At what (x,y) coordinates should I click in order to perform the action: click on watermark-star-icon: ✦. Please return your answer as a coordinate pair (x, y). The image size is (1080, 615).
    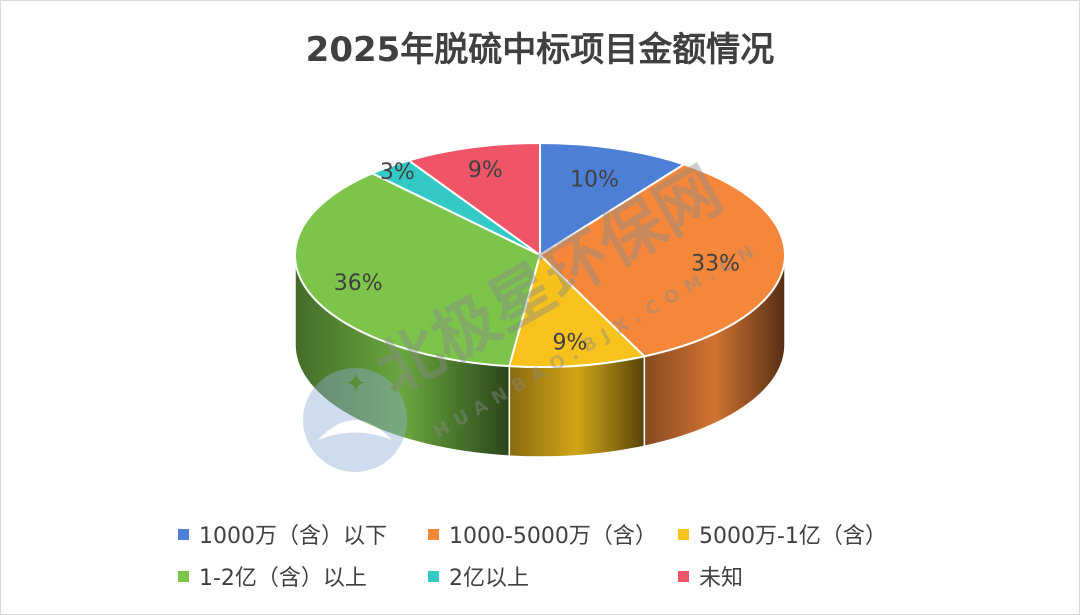
    Looking at the image, I should click on (356, 384).